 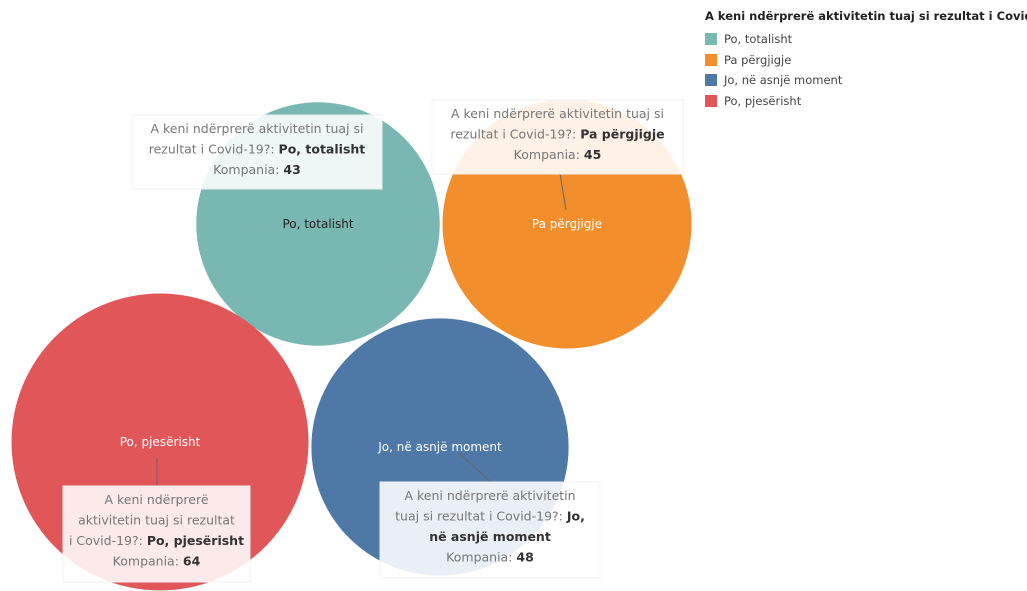 I want to click on legend-item: Po, pjesërisht, so click(x=864, y=101).